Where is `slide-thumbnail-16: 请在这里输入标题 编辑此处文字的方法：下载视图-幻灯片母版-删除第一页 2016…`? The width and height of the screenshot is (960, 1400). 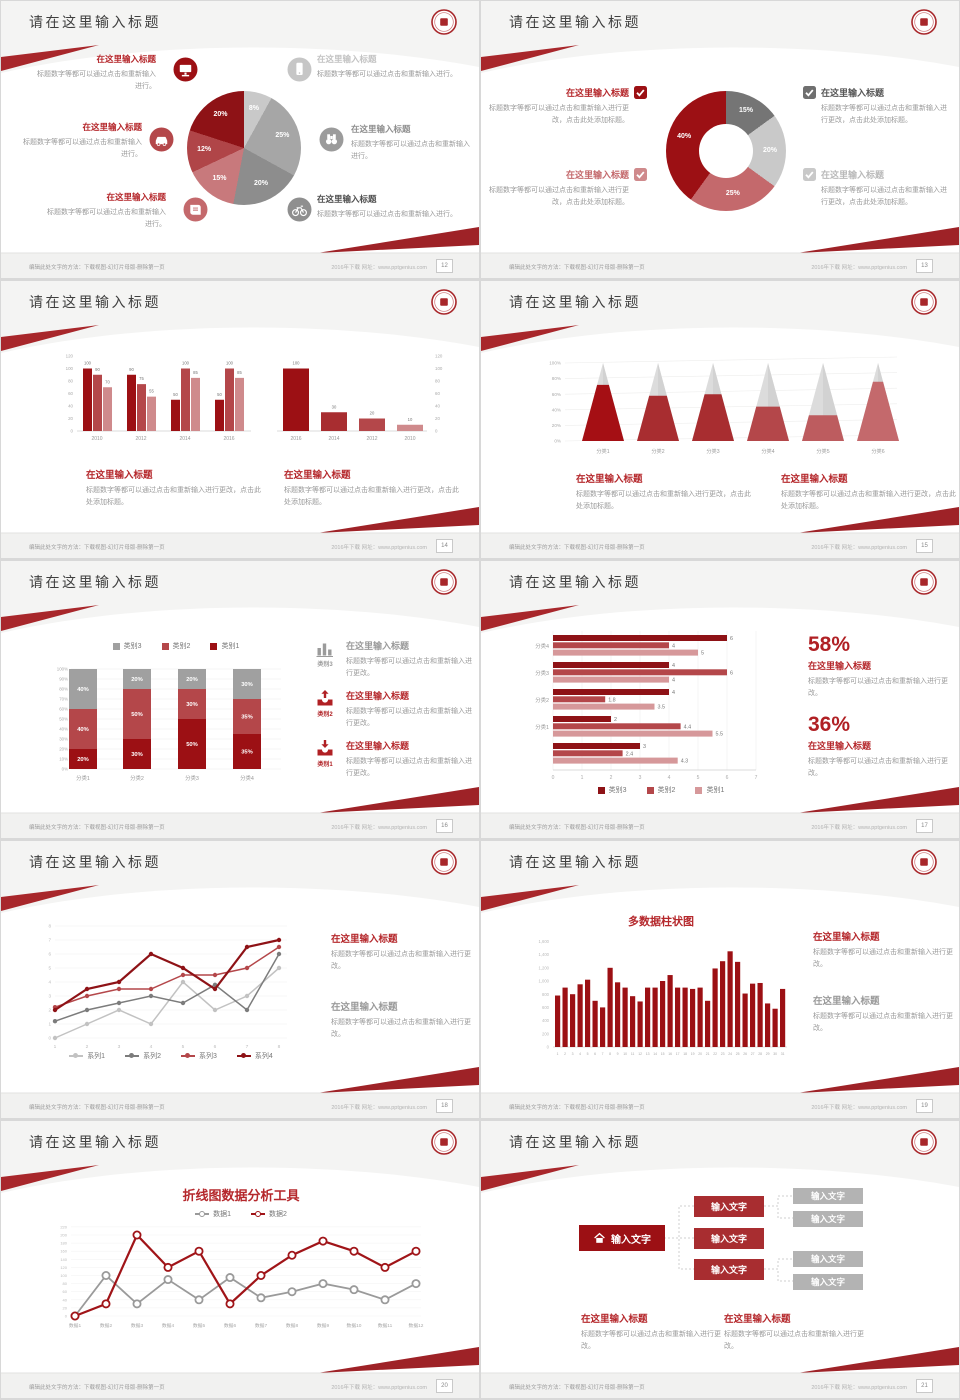
slide-thumbnail-16: 请在这里输入标题 编辑此处文字的方法：下载视图-幻灯片母版-删除第一页 2016… is located at coordinates (240, 699).